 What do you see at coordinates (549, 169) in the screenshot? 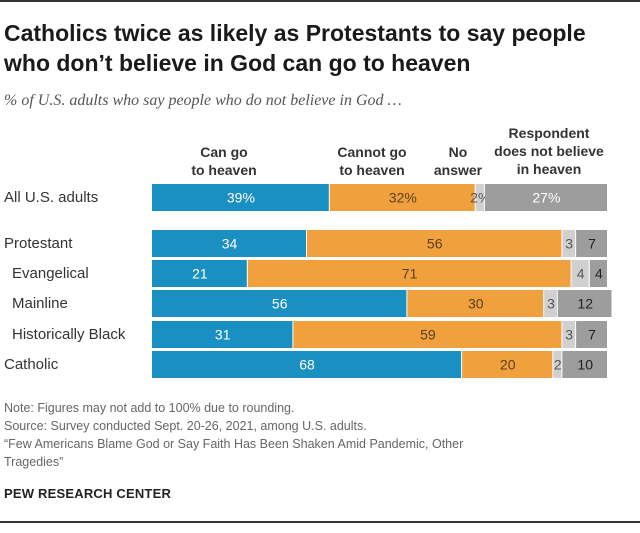
I see `column-header-line: in heaven` at bounding box center [549, 169].